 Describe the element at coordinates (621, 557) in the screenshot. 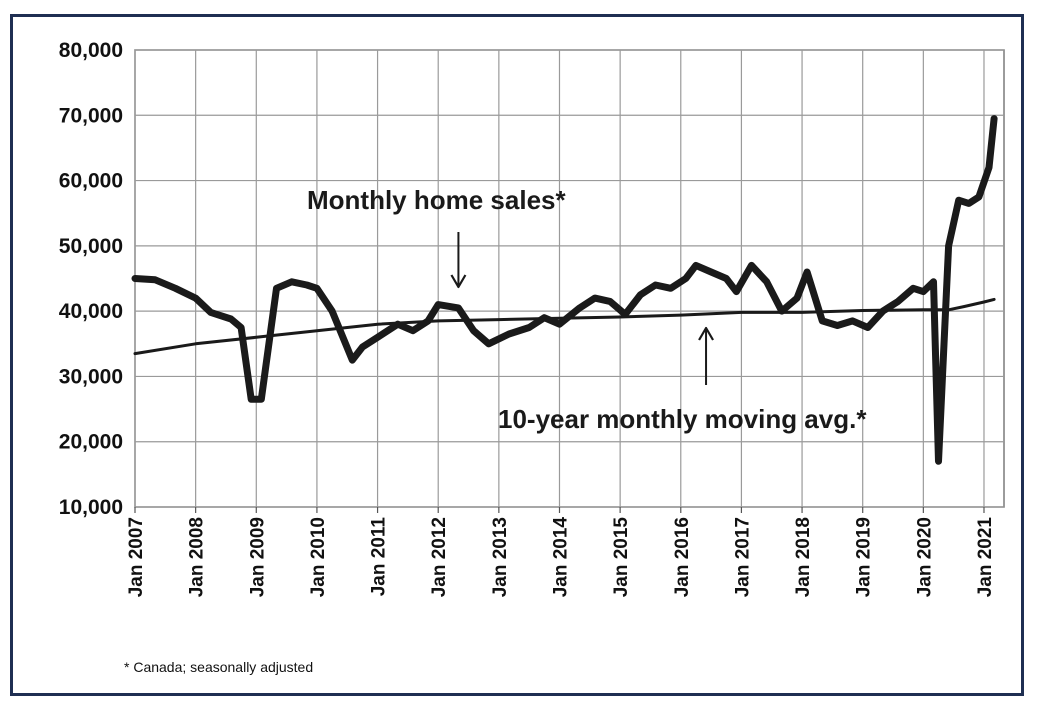

I see `x-tick-label: Jan 2015` at that location.